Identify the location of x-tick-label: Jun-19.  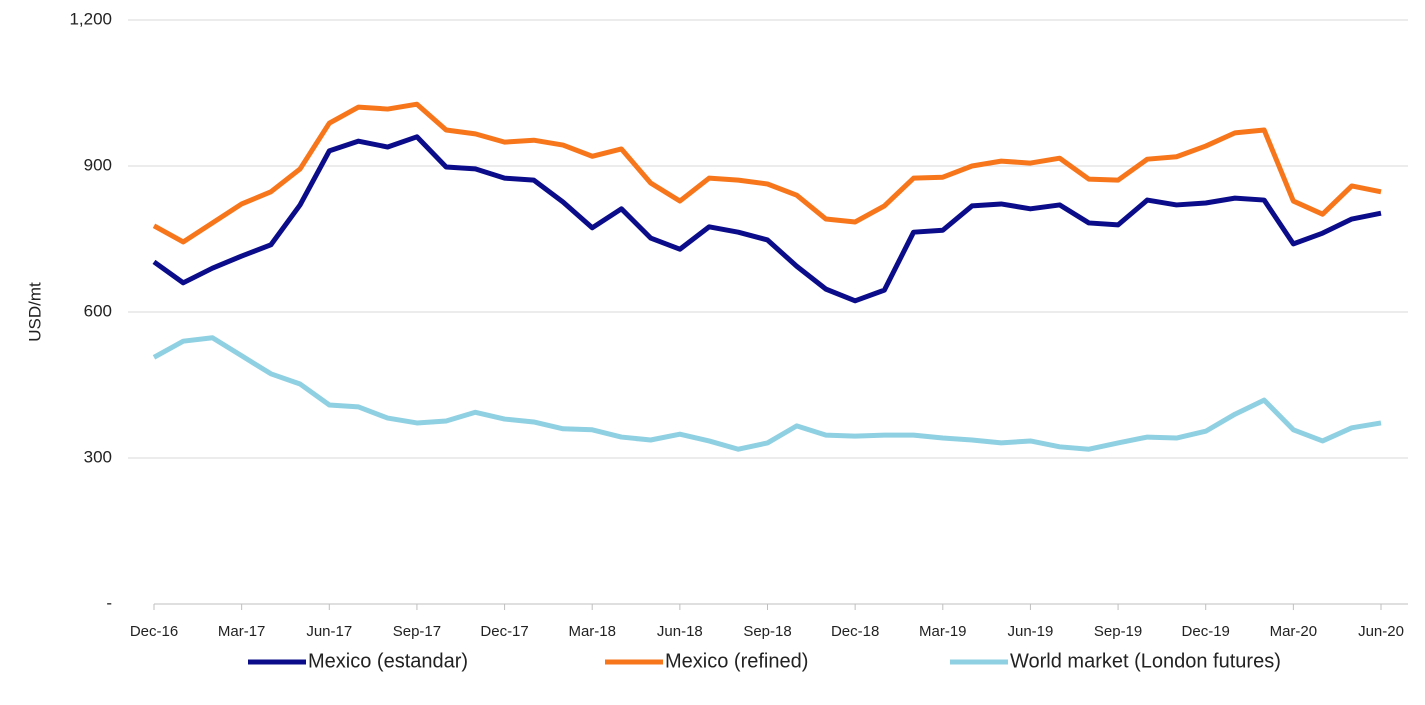
(1030, 631).